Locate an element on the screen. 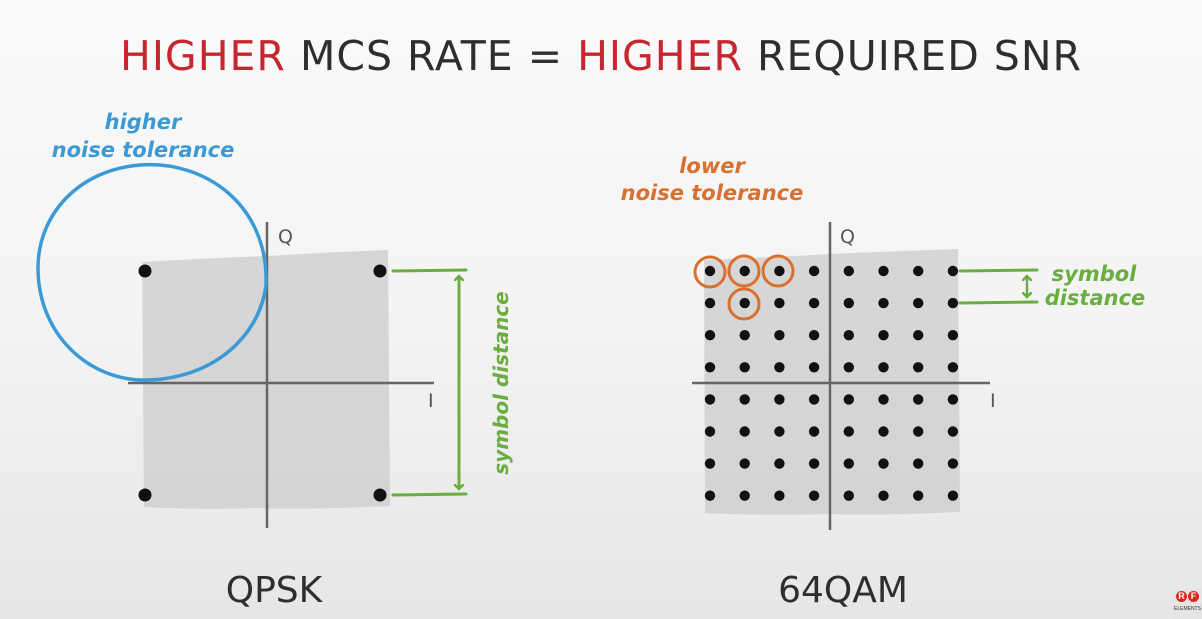 The image size is (1202, 619). qpsk-noise-circle is located at coordinates (152, 272).